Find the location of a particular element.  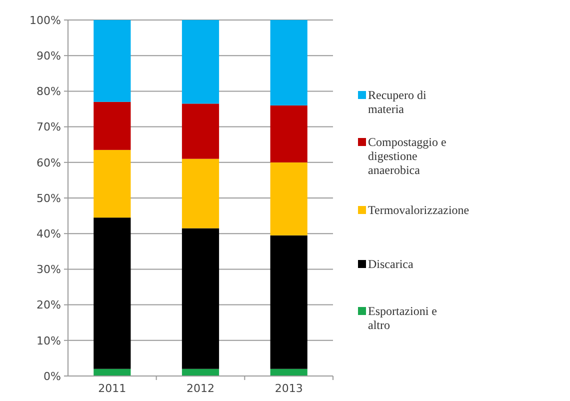

y-tick-label: 0% is located at coordinates (52, 376).